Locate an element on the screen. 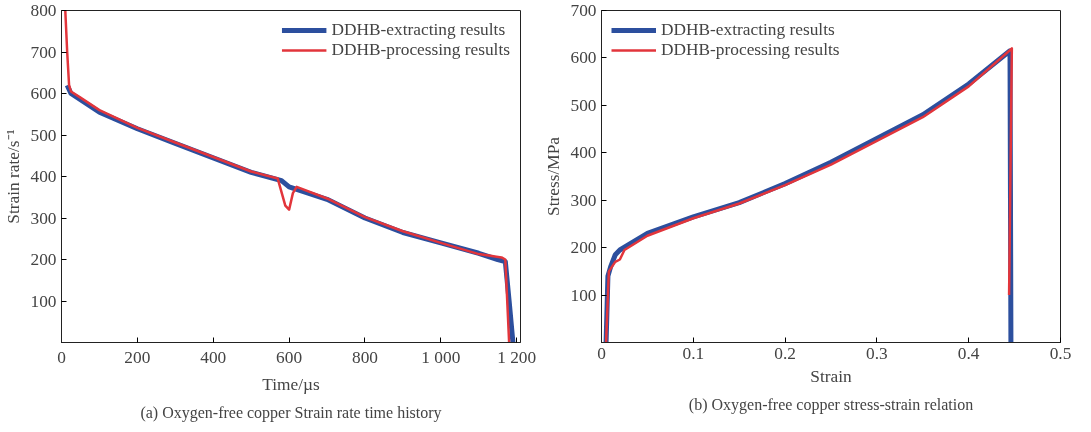 The width and height of the screenshot is (1091, 432). x-axis-title: Strain is located at coordinates (831, 376).